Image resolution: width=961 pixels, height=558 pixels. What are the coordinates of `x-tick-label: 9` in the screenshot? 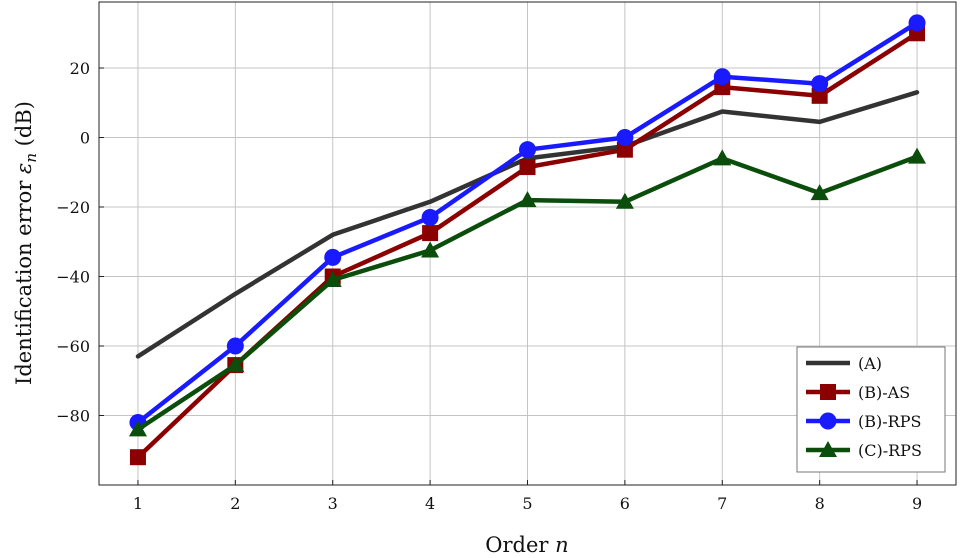 It's located at (917, 503).